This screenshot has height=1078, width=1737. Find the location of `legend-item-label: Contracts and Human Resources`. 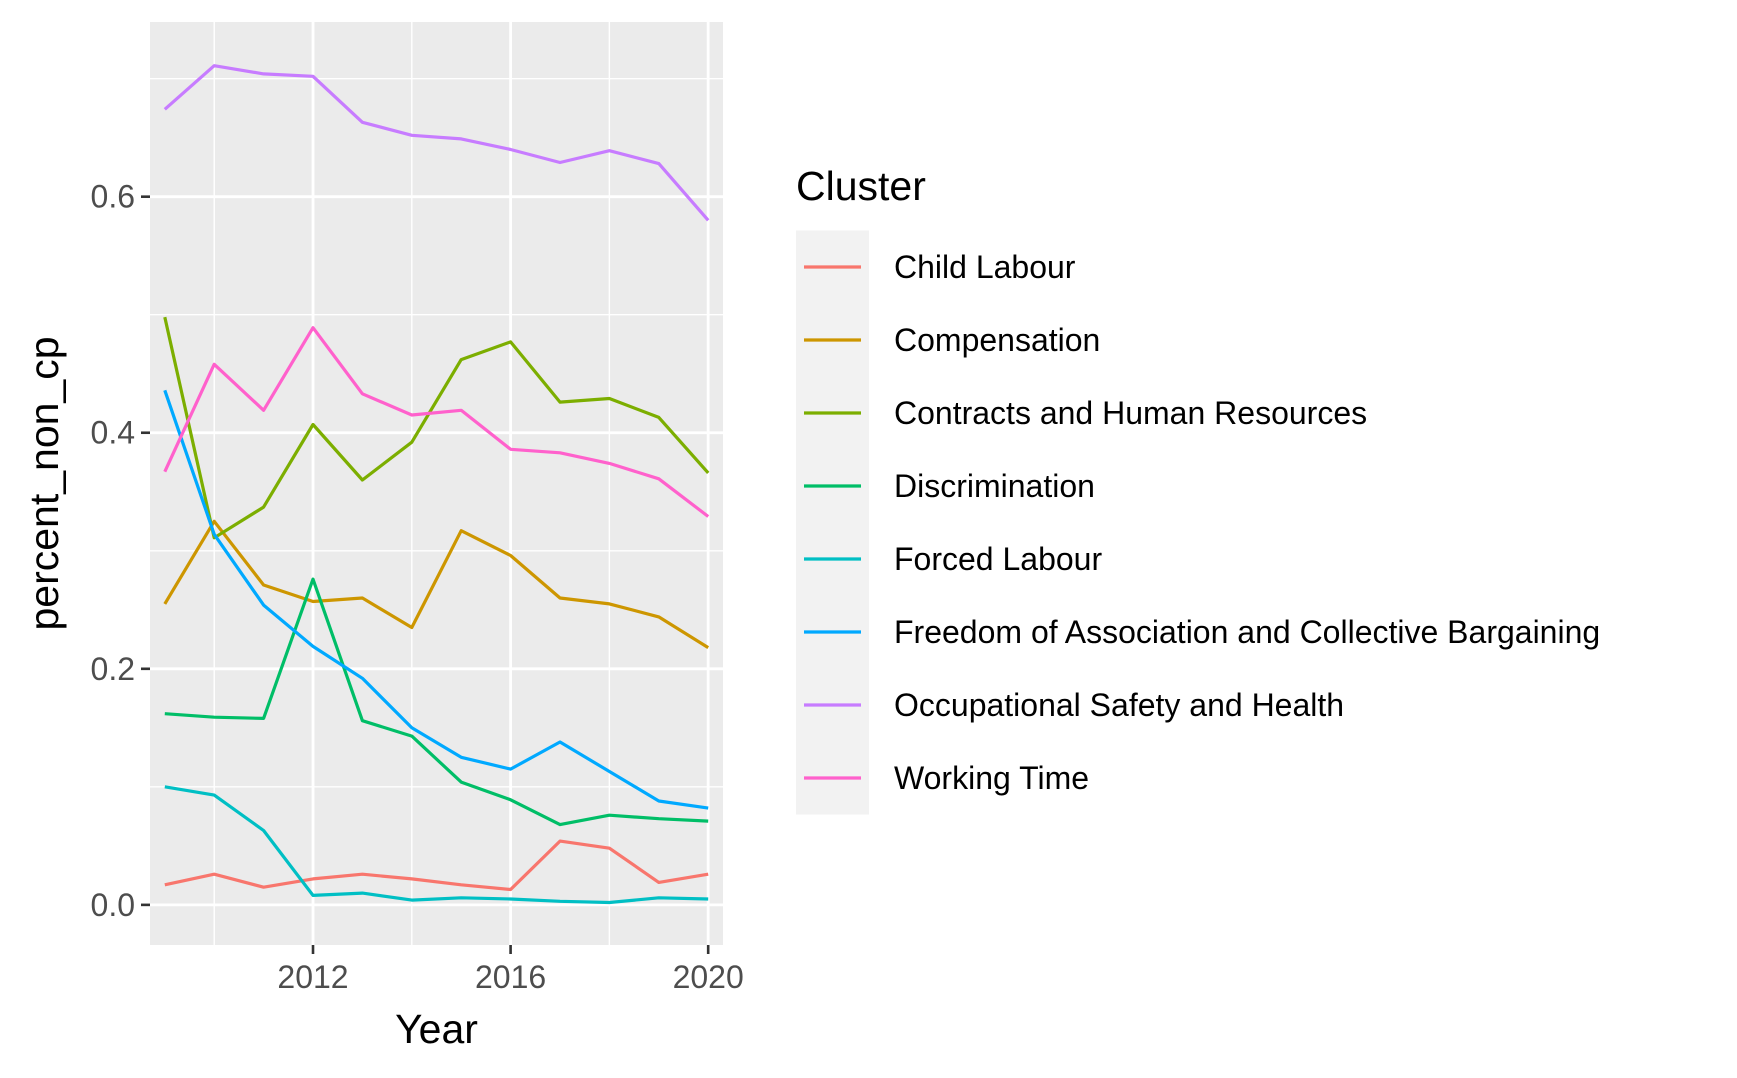

legend-item-label: Contracts and Human Resources is located at coordinates (1130, 413).